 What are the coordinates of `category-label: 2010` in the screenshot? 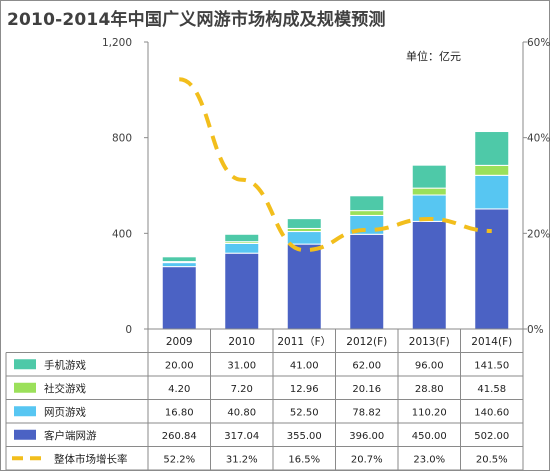 It's located at (241, 342).